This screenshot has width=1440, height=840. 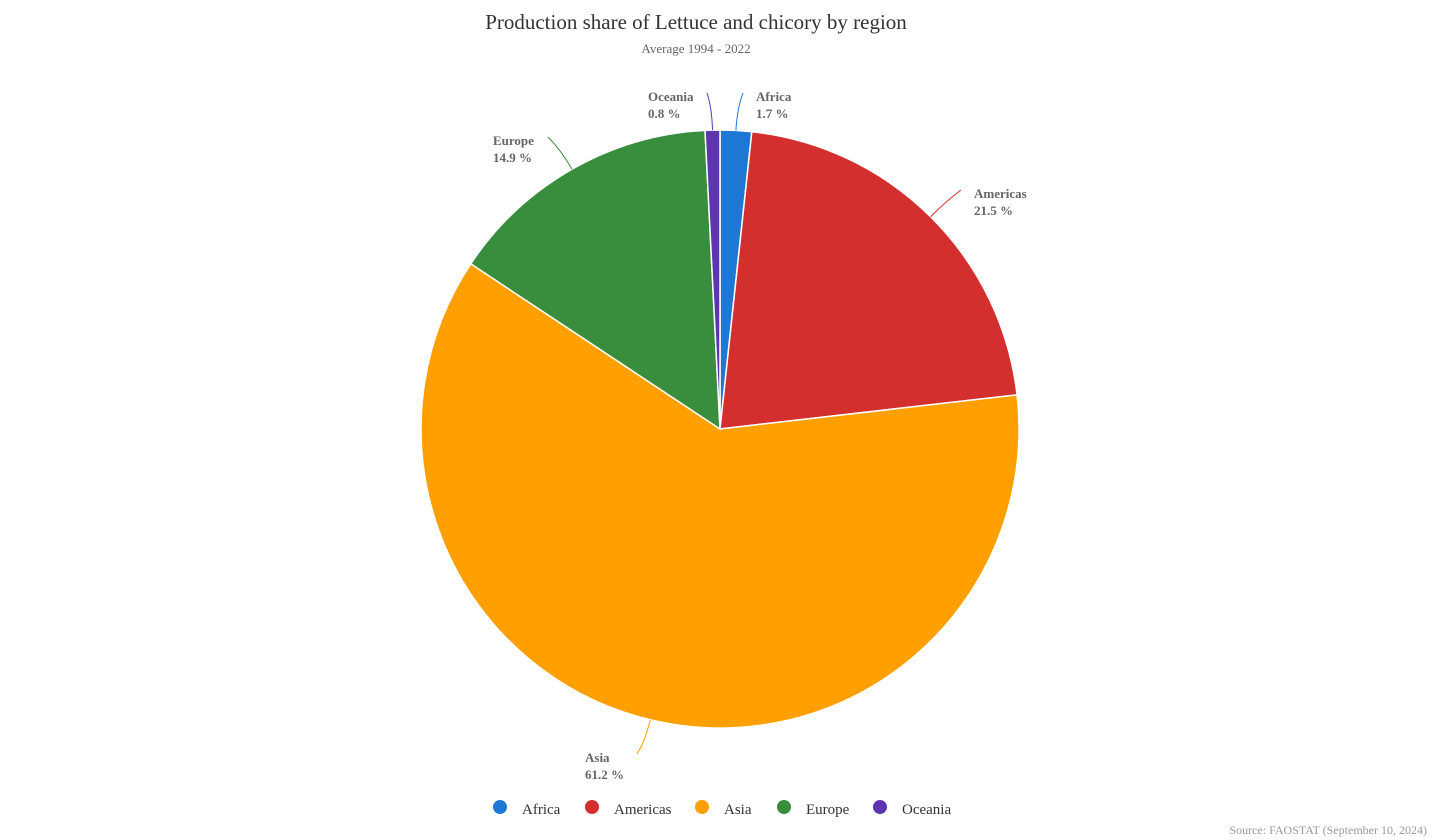 What do you see at coordinates (643, 810) in the screenshot?
I see `legend-label-americas: Americas` at bounding box center [643, 810].